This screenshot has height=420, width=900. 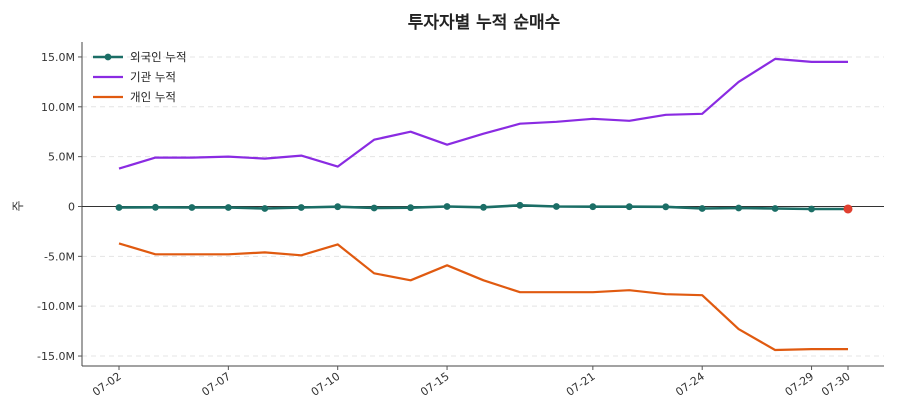 What do you see at coordinates (800, 384) in the screenshot?
I see `x-tick-label: 07-29` at bounding box center [800, 384].